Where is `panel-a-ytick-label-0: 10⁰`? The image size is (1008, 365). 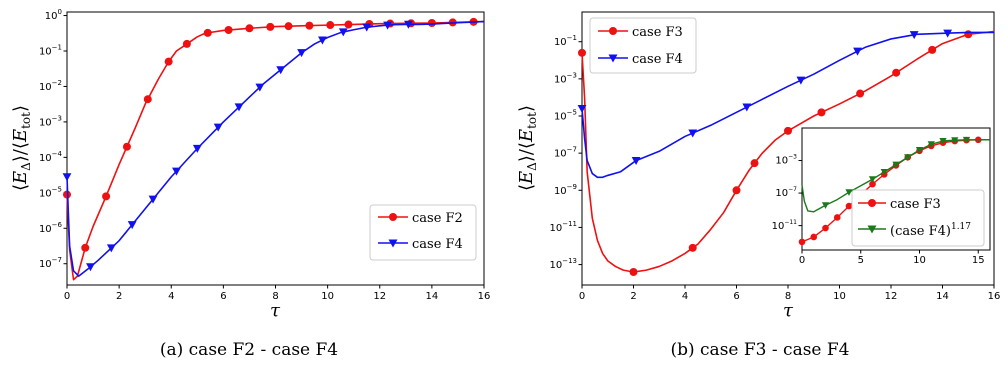 panel-a-ytick-label-0: 10⁰ is located at coordinates (53, 15).